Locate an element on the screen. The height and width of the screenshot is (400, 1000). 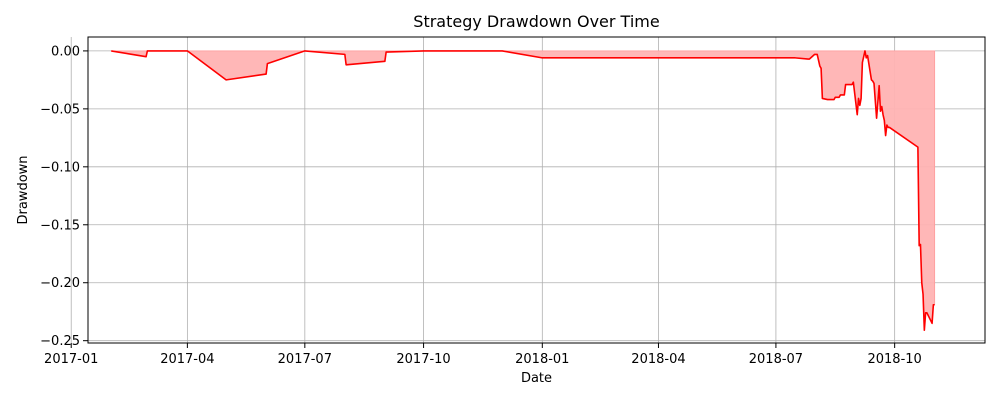
x-tick-label: 2017-07 is located at coordinates (305, 359).